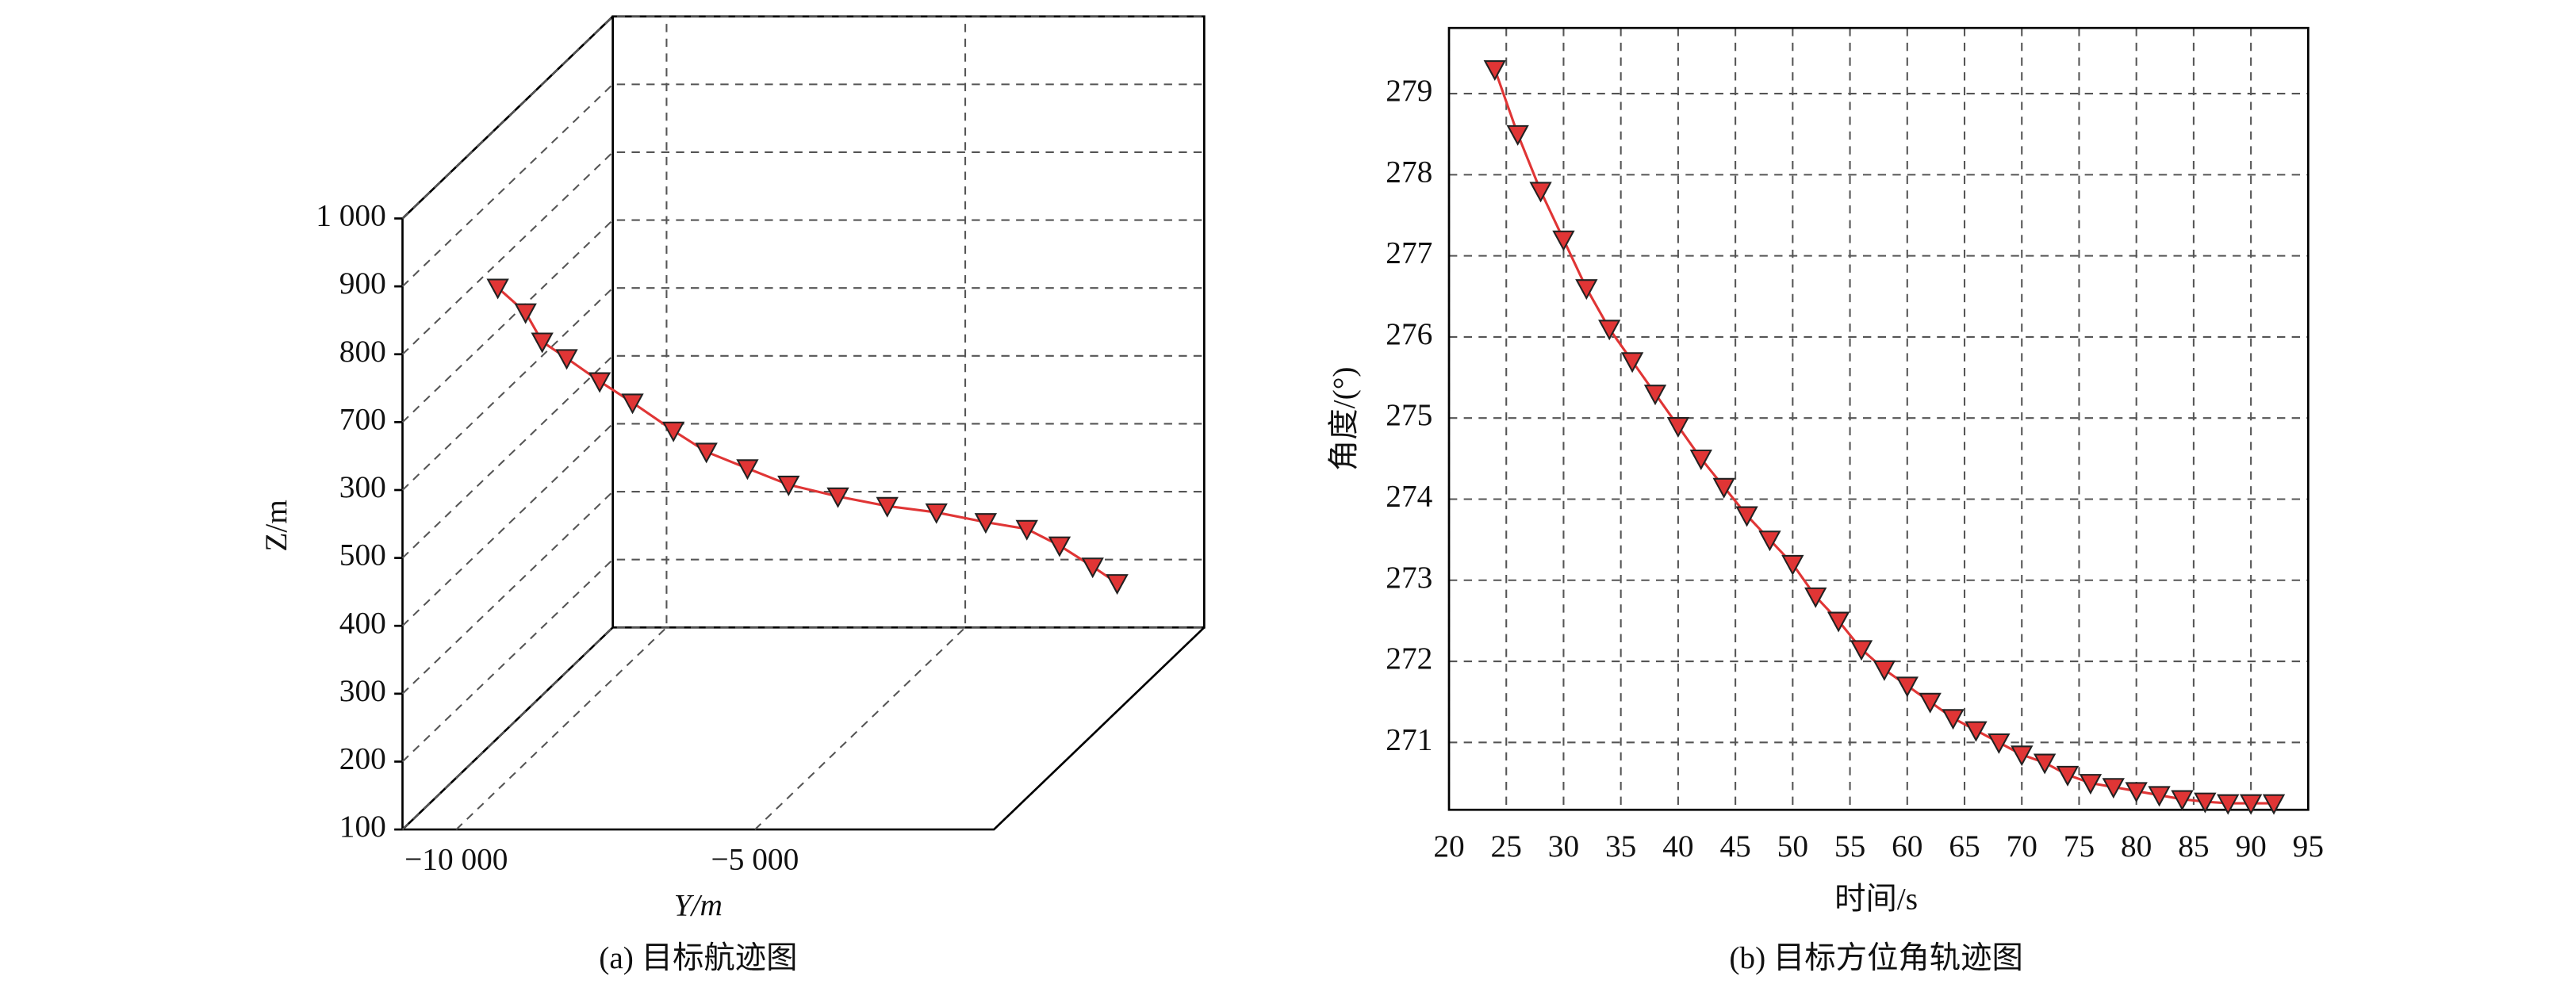 Image resolution: width=2576 pixels, height=988 pixels. Describe the element at coordinates (755, 860) in the screenshot. I see `y-tick-label: −5 000` at that location.